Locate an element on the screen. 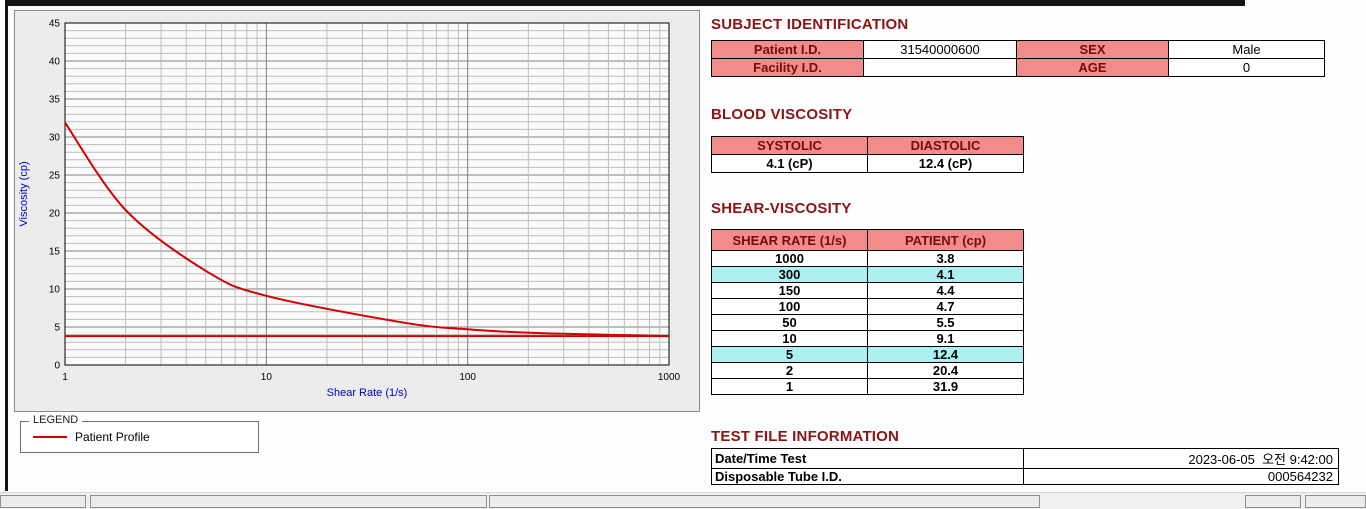  x-tick-label: 1 is located at coordinates (65, 377).